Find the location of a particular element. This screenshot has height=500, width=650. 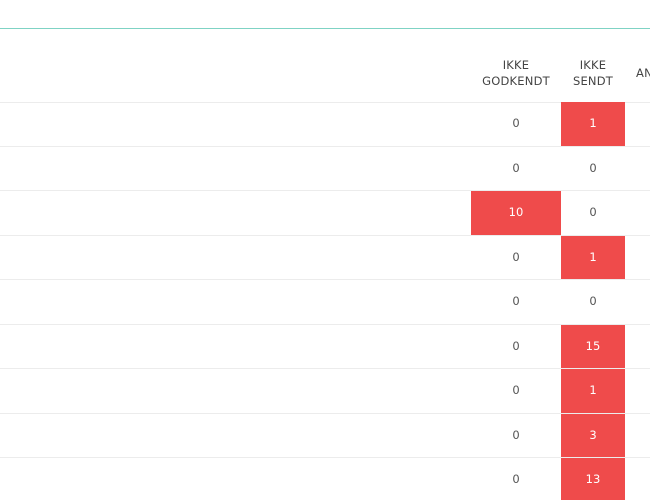

column-header-line: AN is located at coordinates (643, 73).